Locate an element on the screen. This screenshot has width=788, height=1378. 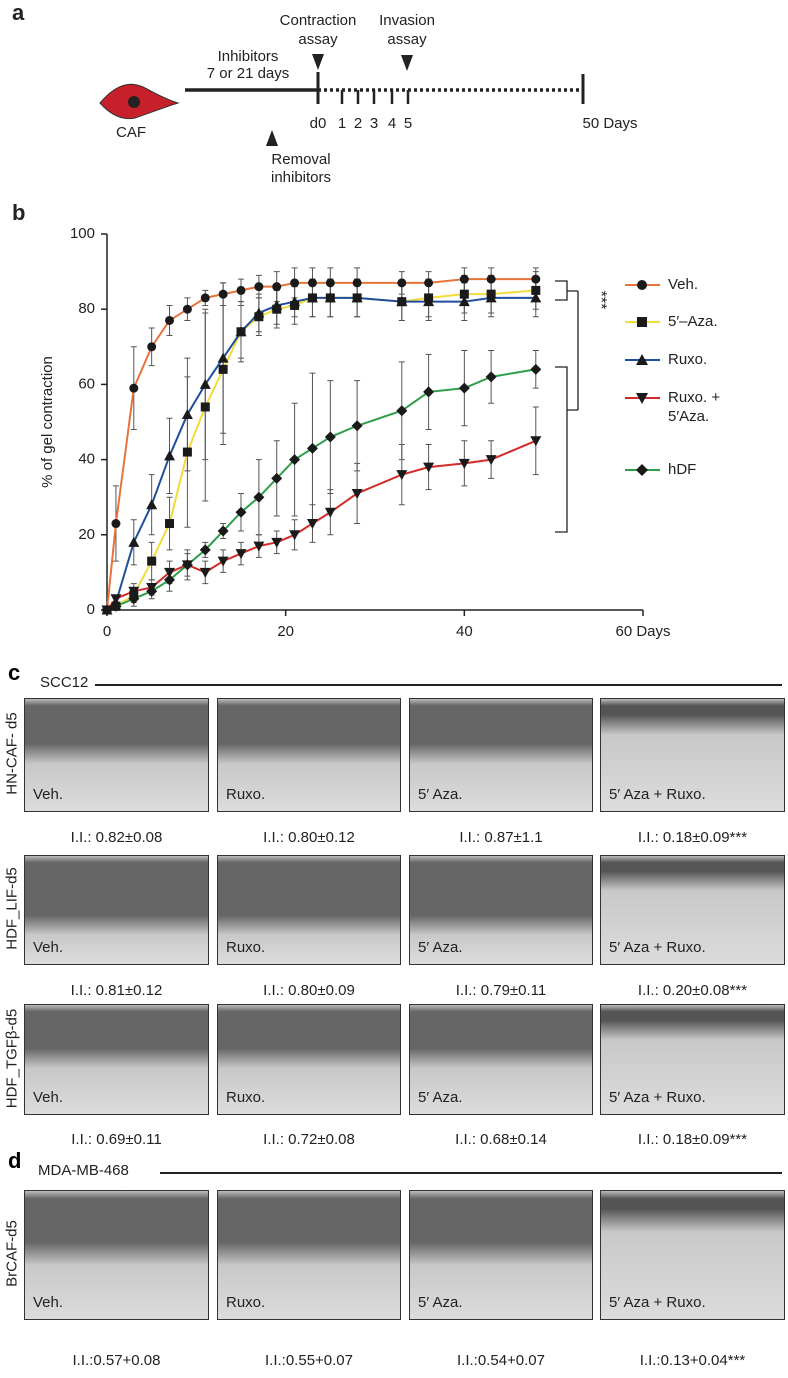
row-label: HN-CAF- d5 is located at coordinates (12, 753).